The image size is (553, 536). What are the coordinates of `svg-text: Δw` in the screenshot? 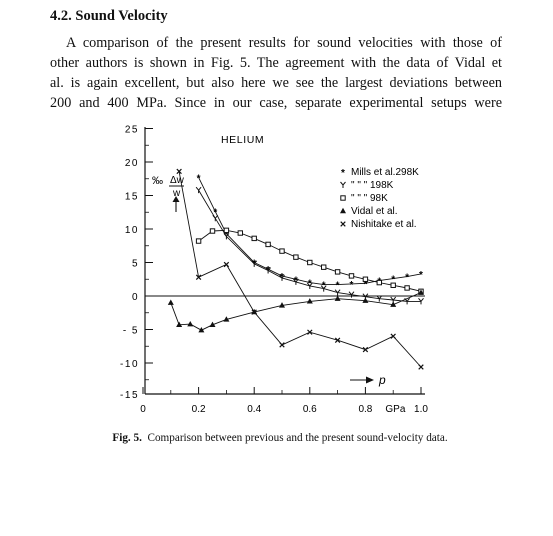 It's located at (177, 180).